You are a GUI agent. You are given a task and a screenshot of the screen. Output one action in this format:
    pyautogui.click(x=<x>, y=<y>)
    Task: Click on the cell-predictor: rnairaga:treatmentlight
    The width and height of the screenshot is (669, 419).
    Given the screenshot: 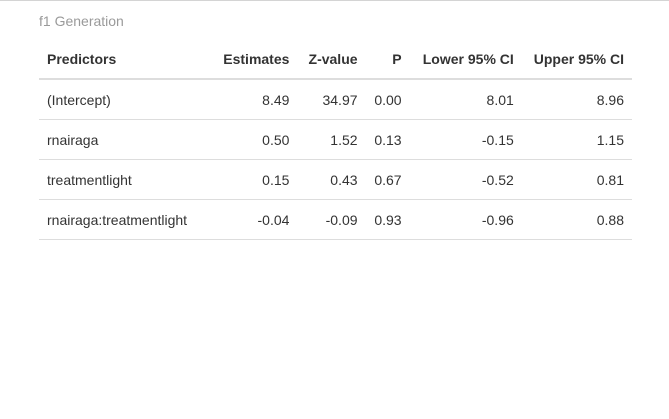 What is the action you would take?
    pyautogui.click(x=126, y=219)
    